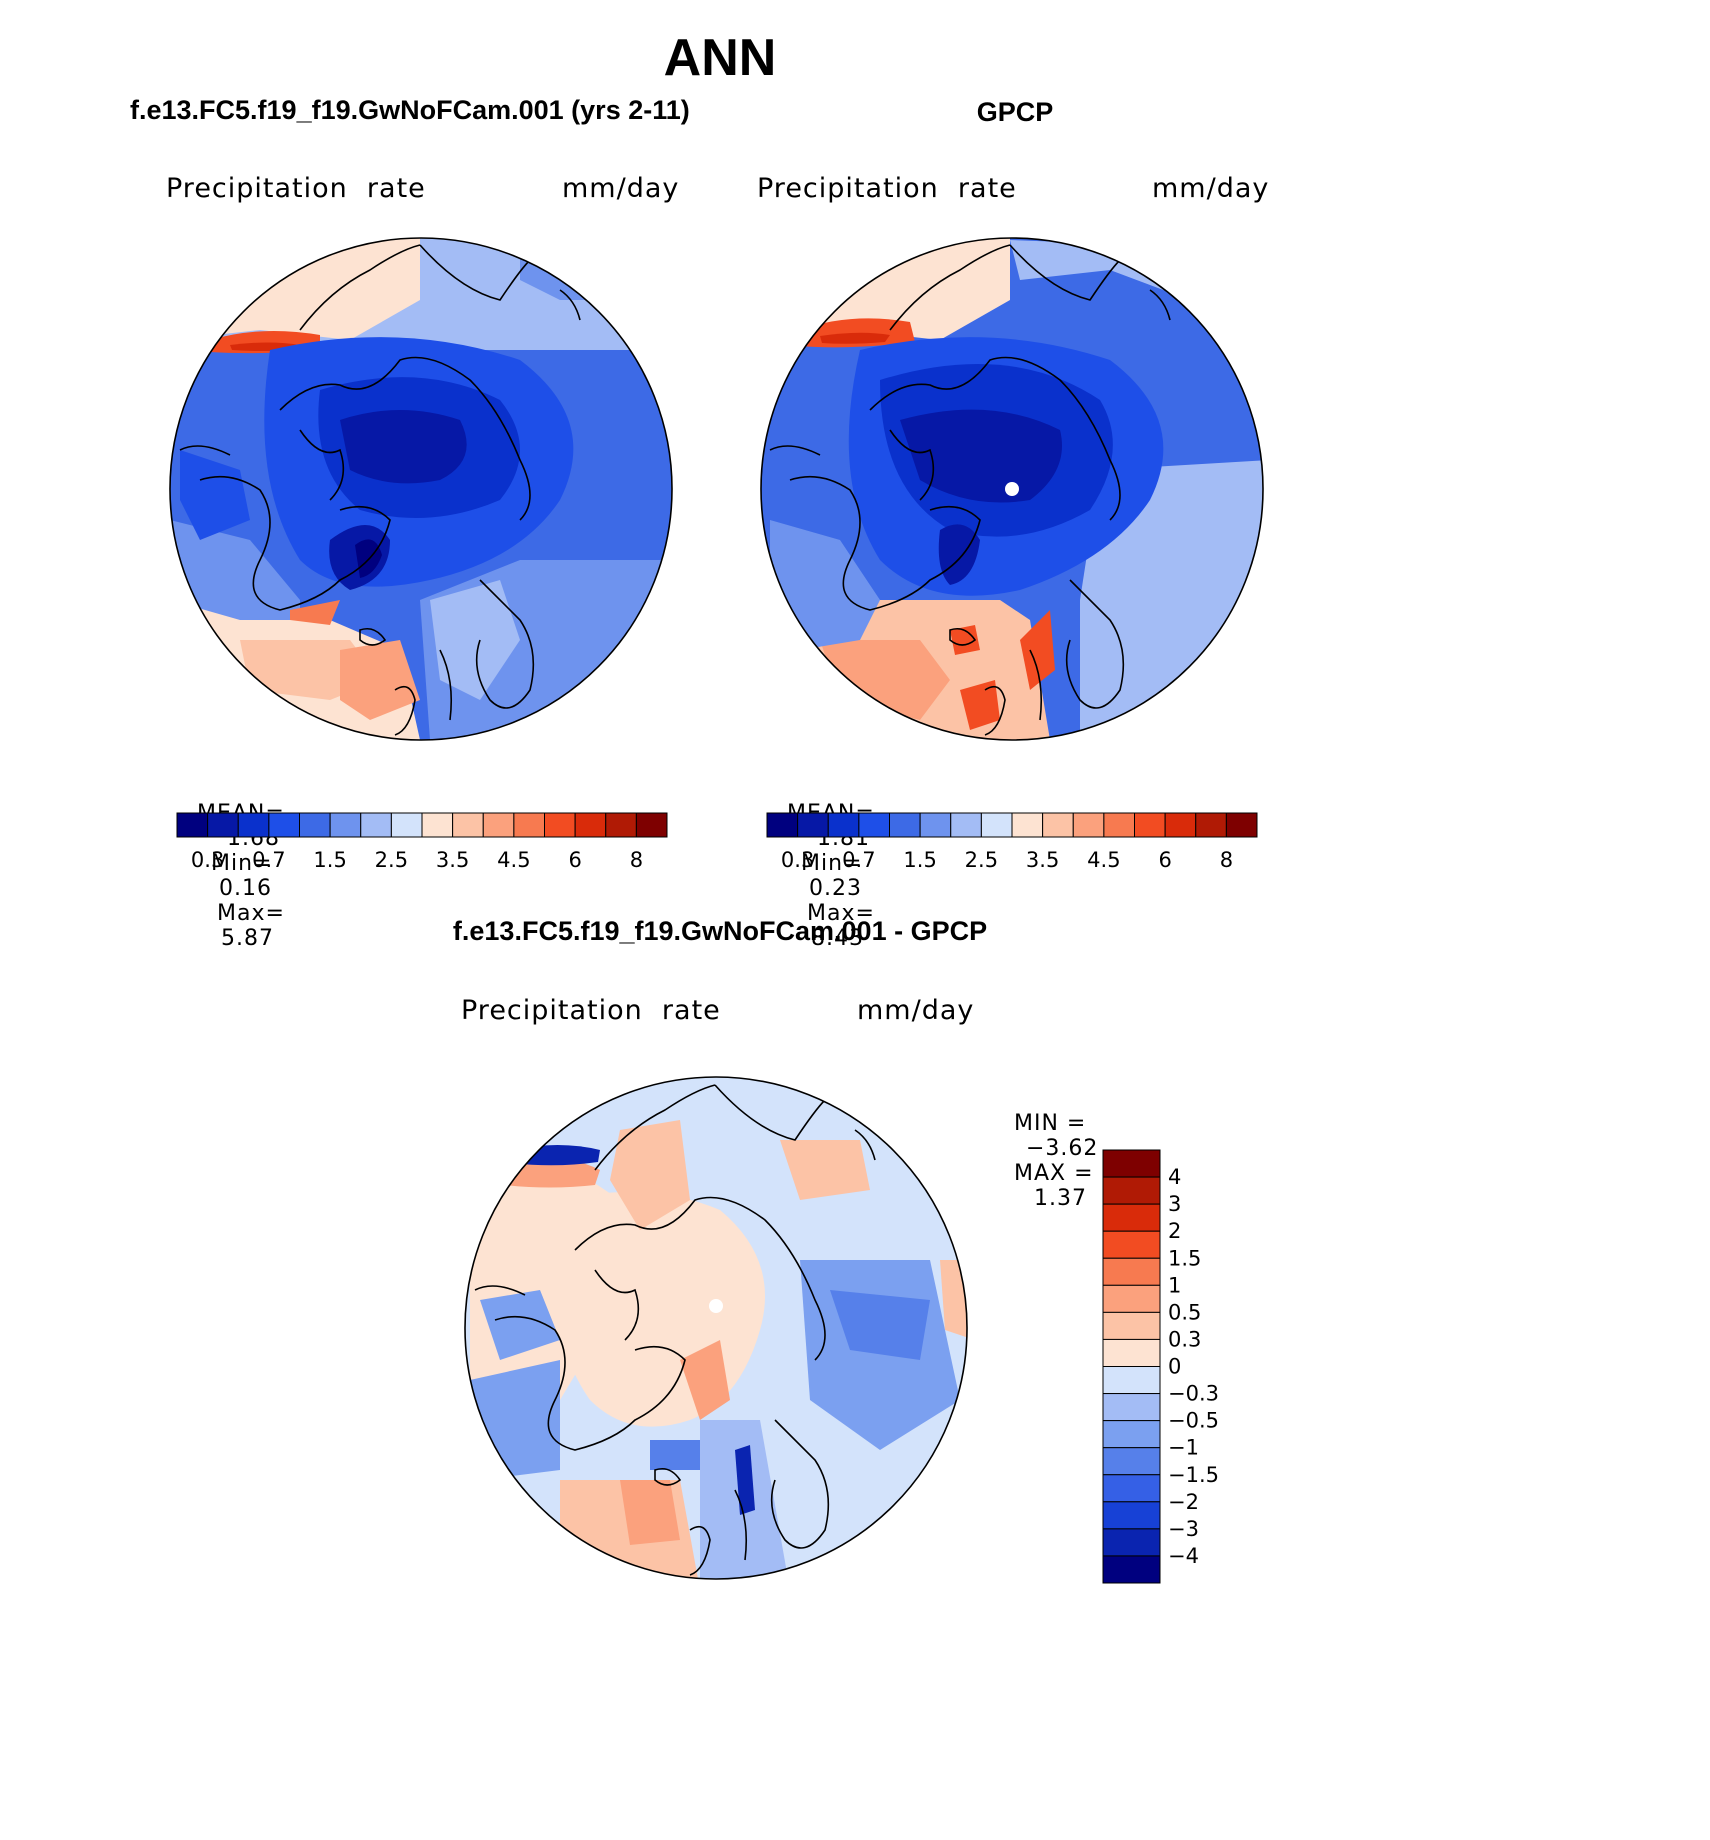  Describe the element at coordinates (1174, 1367) in the screenshot. I see `diff-colorbar-tick-label: 0` at that location.